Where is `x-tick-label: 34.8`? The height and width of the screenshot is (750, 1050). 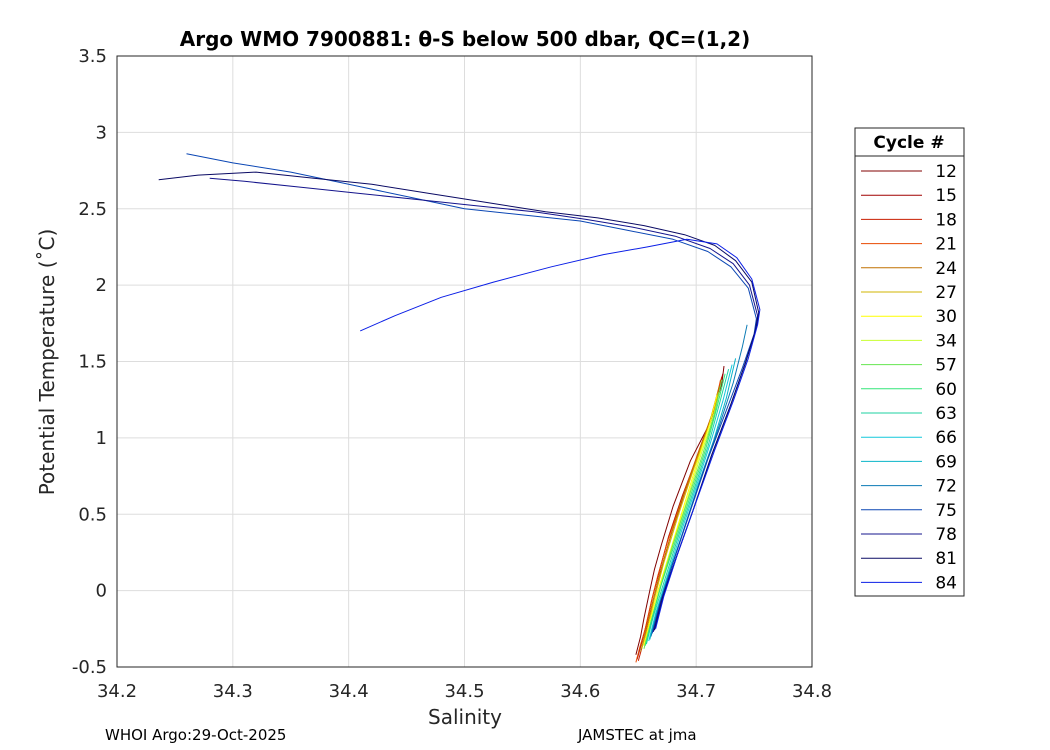
x-tick-label: 34.8 is located at coordinates (812, 691).